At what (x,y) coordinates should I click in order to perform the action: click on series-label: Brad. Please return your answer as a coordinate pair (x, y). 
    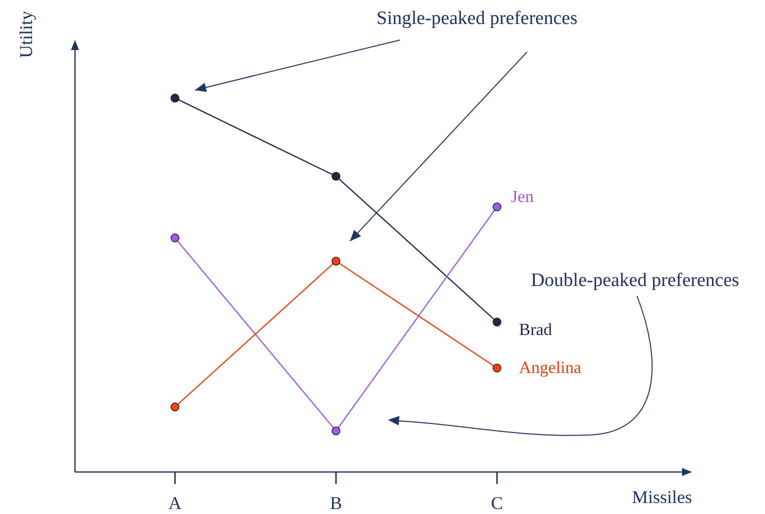
    Looking at the image, I should click on (536, 330).